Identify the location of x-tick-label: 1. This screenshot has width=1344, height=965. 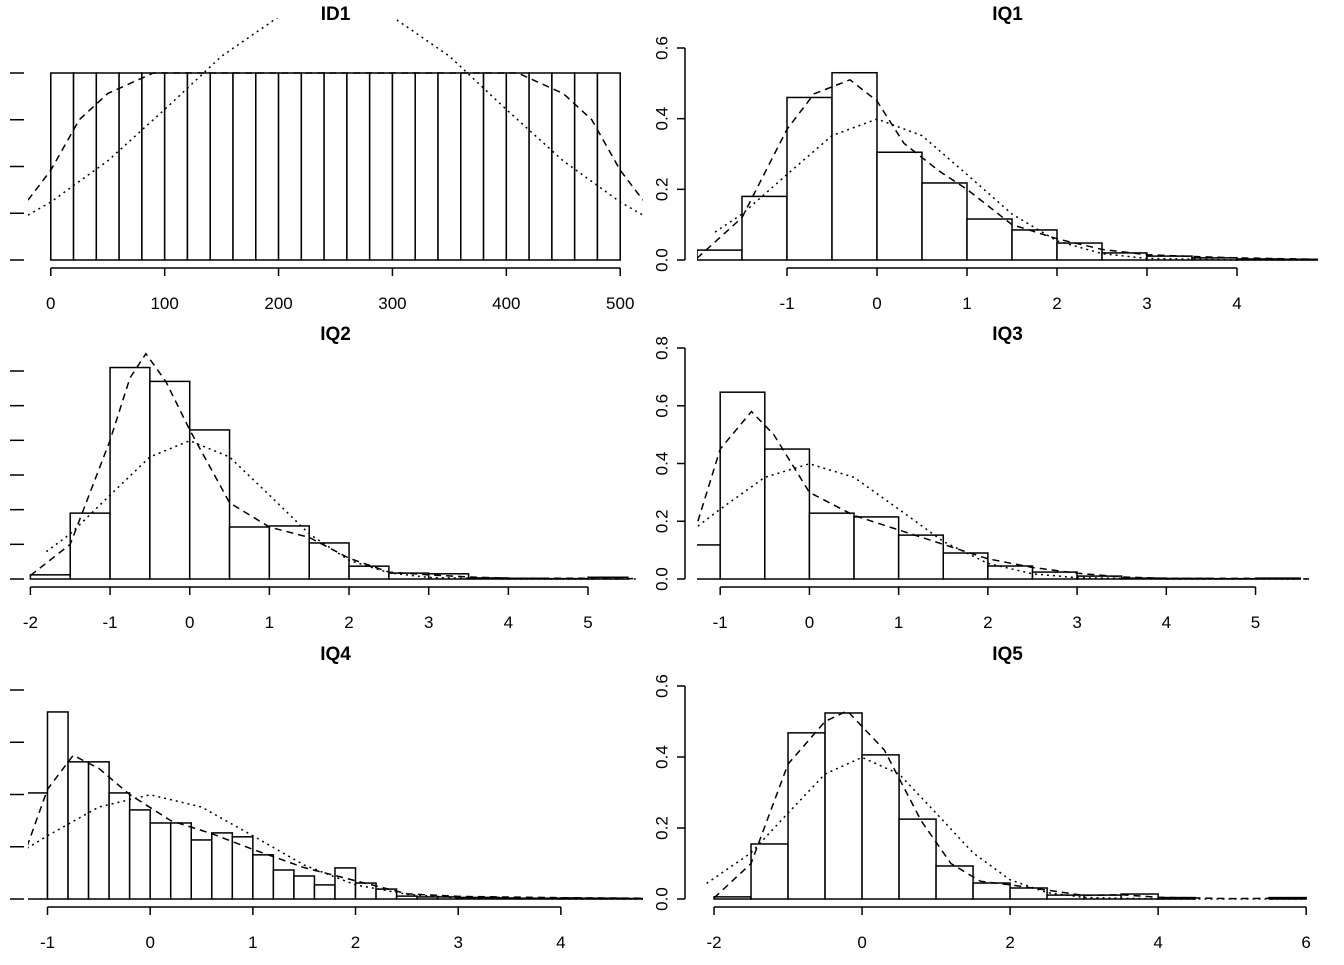
(898, 622).